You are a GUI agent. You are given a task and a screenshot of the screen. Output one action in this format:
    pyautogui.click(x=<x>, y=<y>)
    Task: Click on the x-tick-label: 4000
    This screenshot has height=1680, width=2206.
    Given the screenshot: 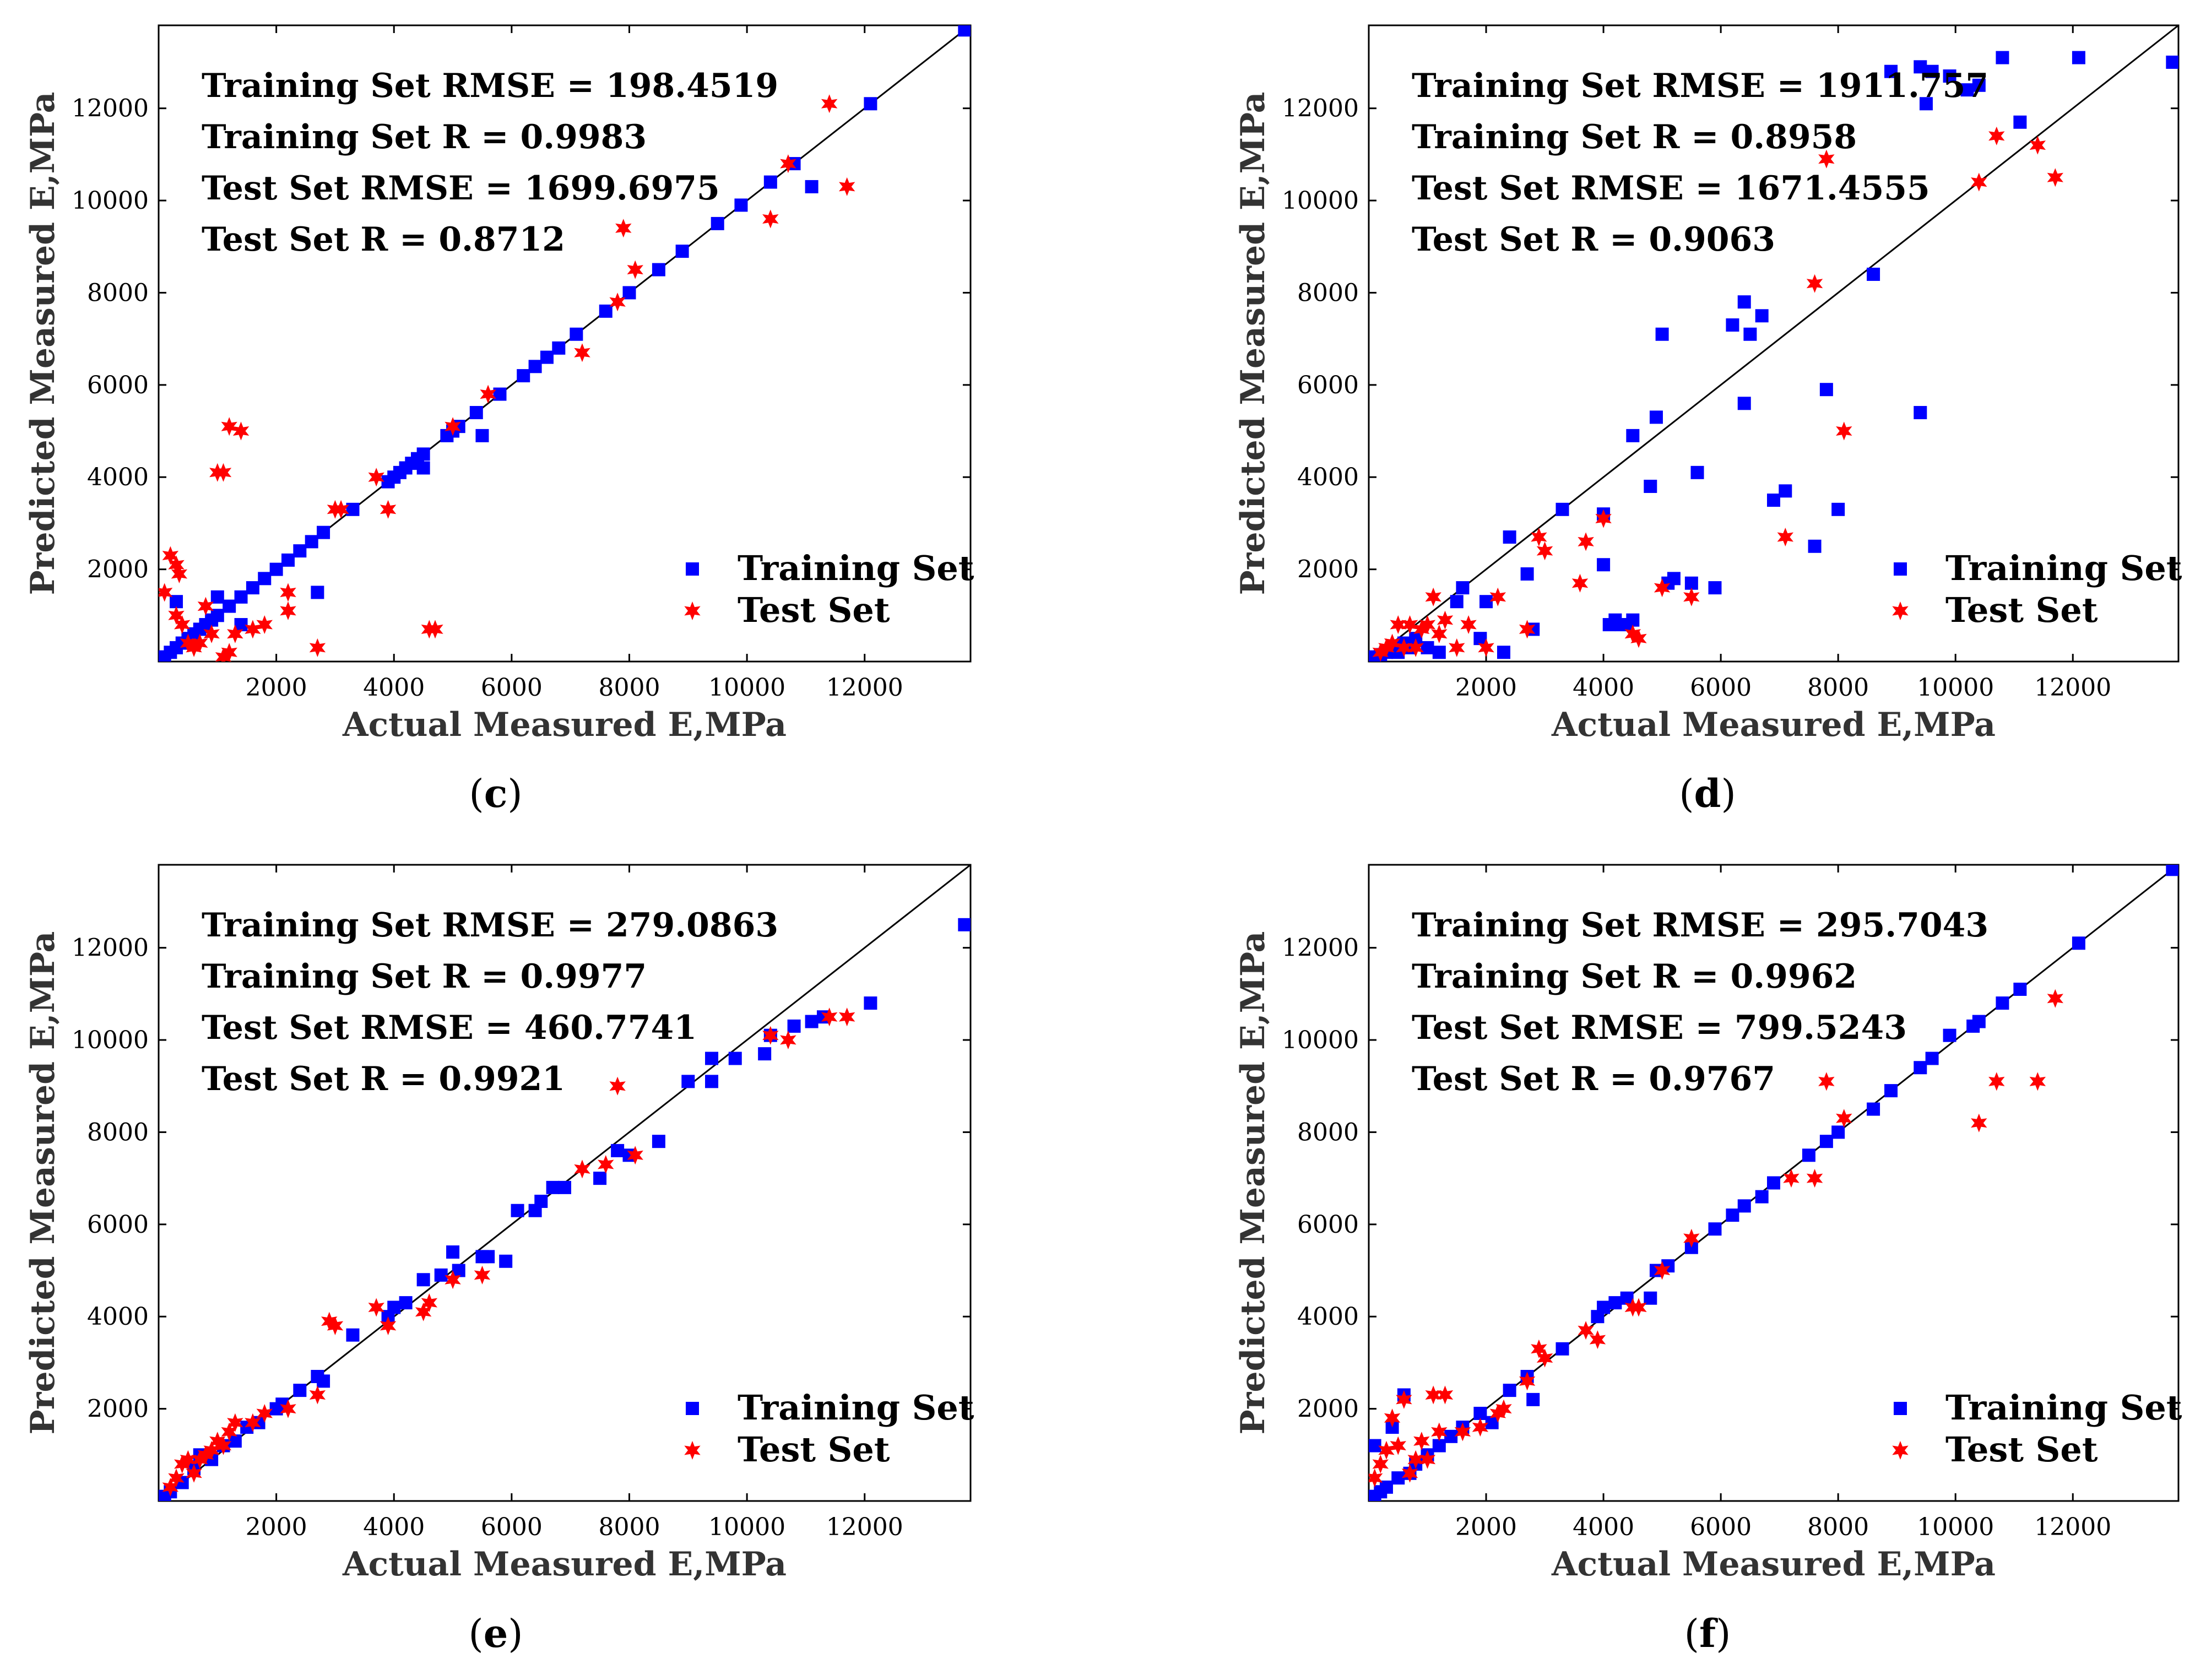 What is the action you would take?
    pyautogui.click(x=394, y=688)
    